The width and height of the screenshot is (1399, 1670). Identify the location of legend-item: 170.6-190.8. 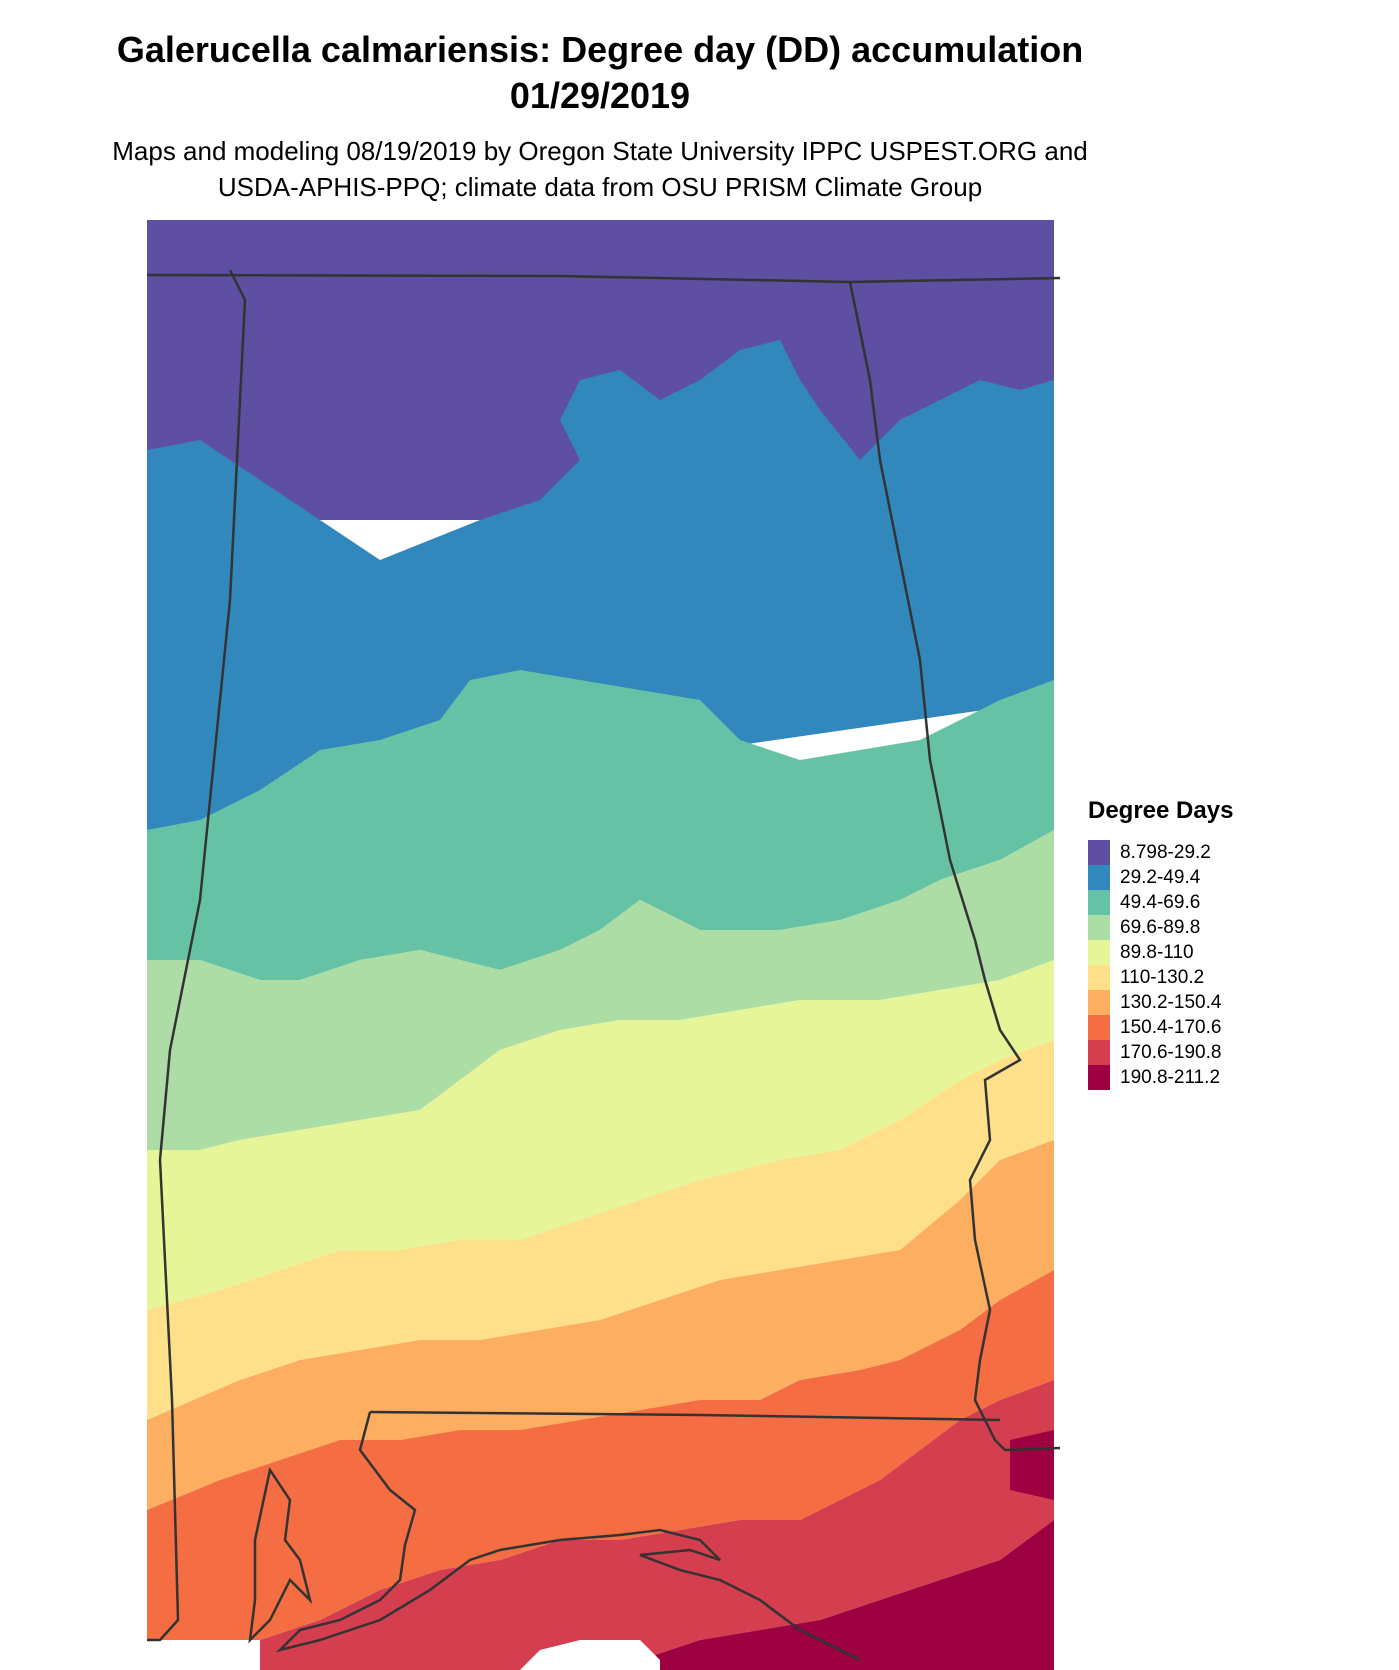
(1233, 1052).